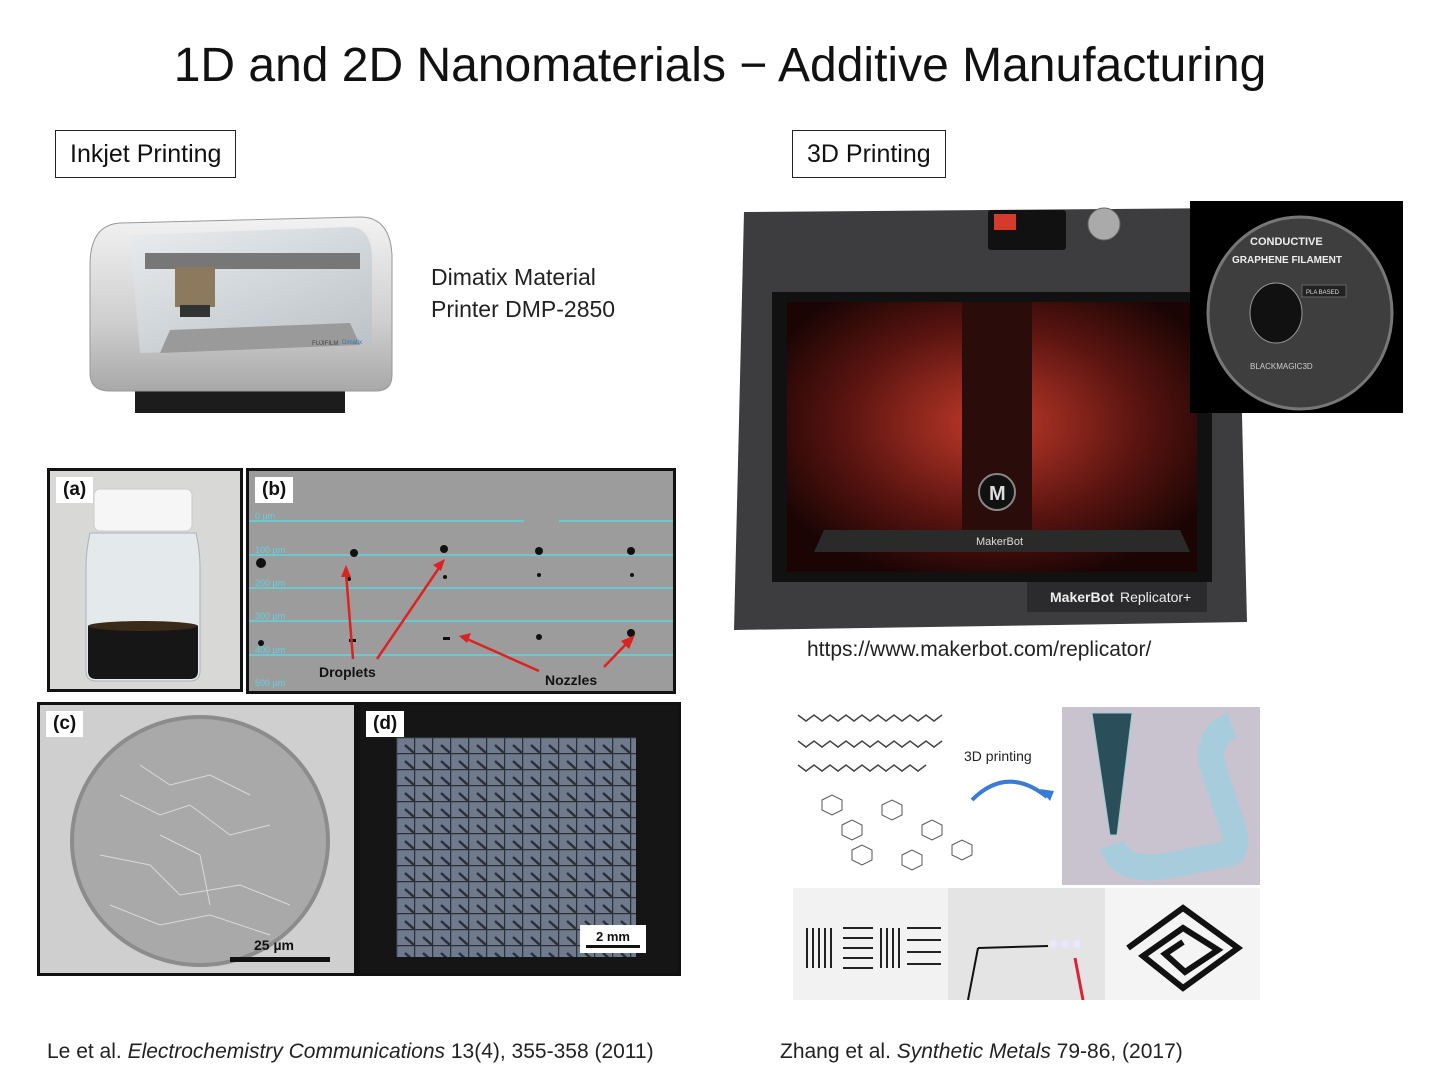  Describe the element at coordinates (265, 516) in the screenshot. I see `row-0: 0 µm` at that location.